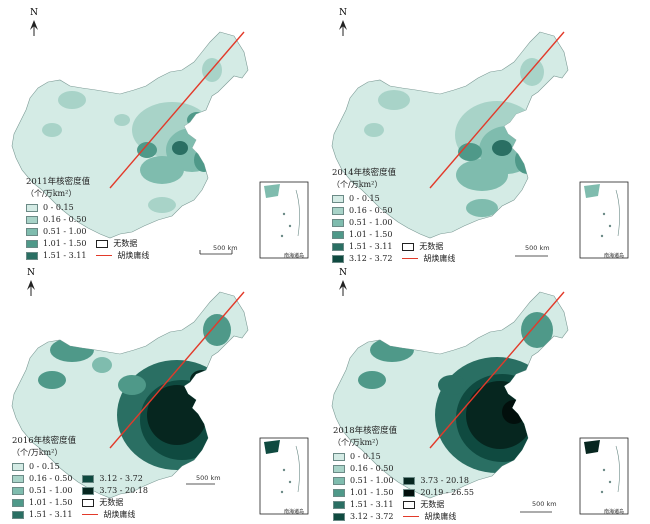 The image size is (650, 524). I want to click on legend-title: 2011年核密度值 （个/万km²）, so click(58, 187).